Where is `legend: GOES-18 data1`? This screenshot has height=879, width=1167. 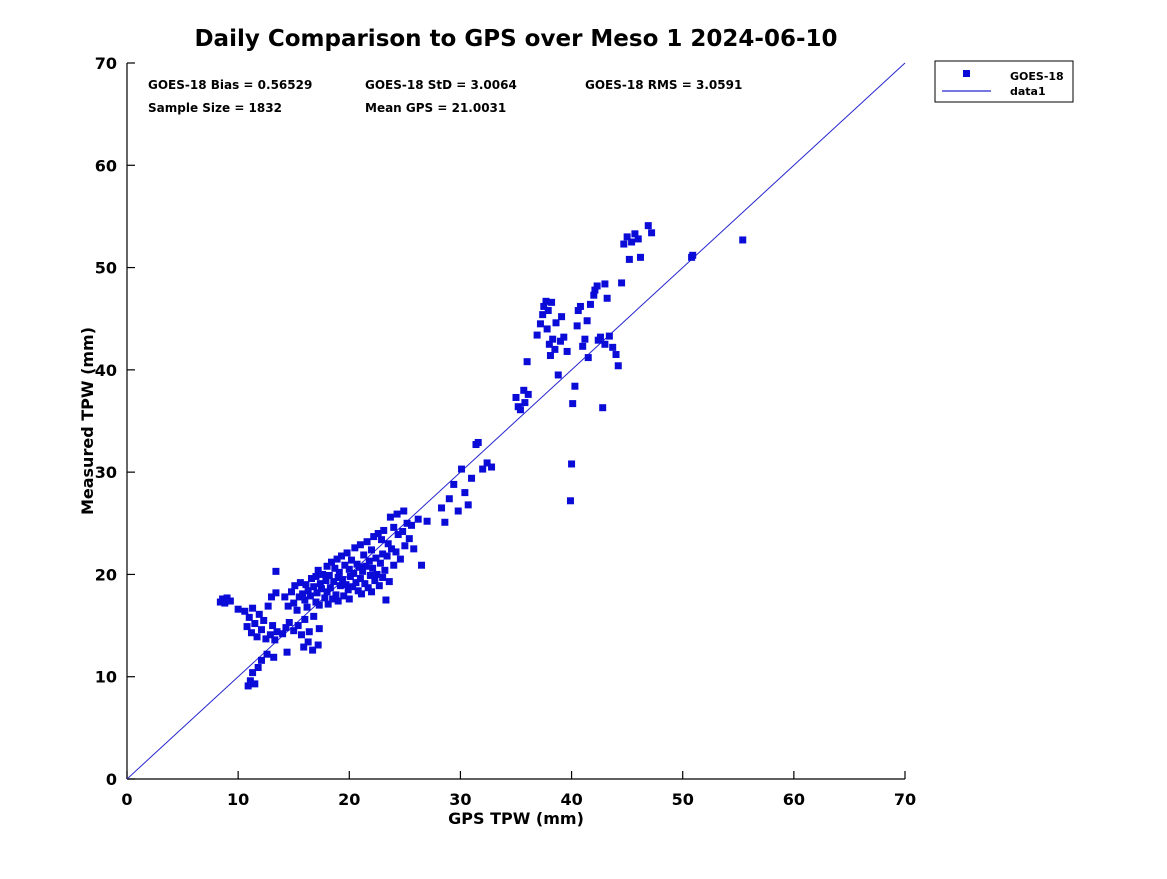 legend: GOES-18 data1 is located at coordinates (1004, 81).